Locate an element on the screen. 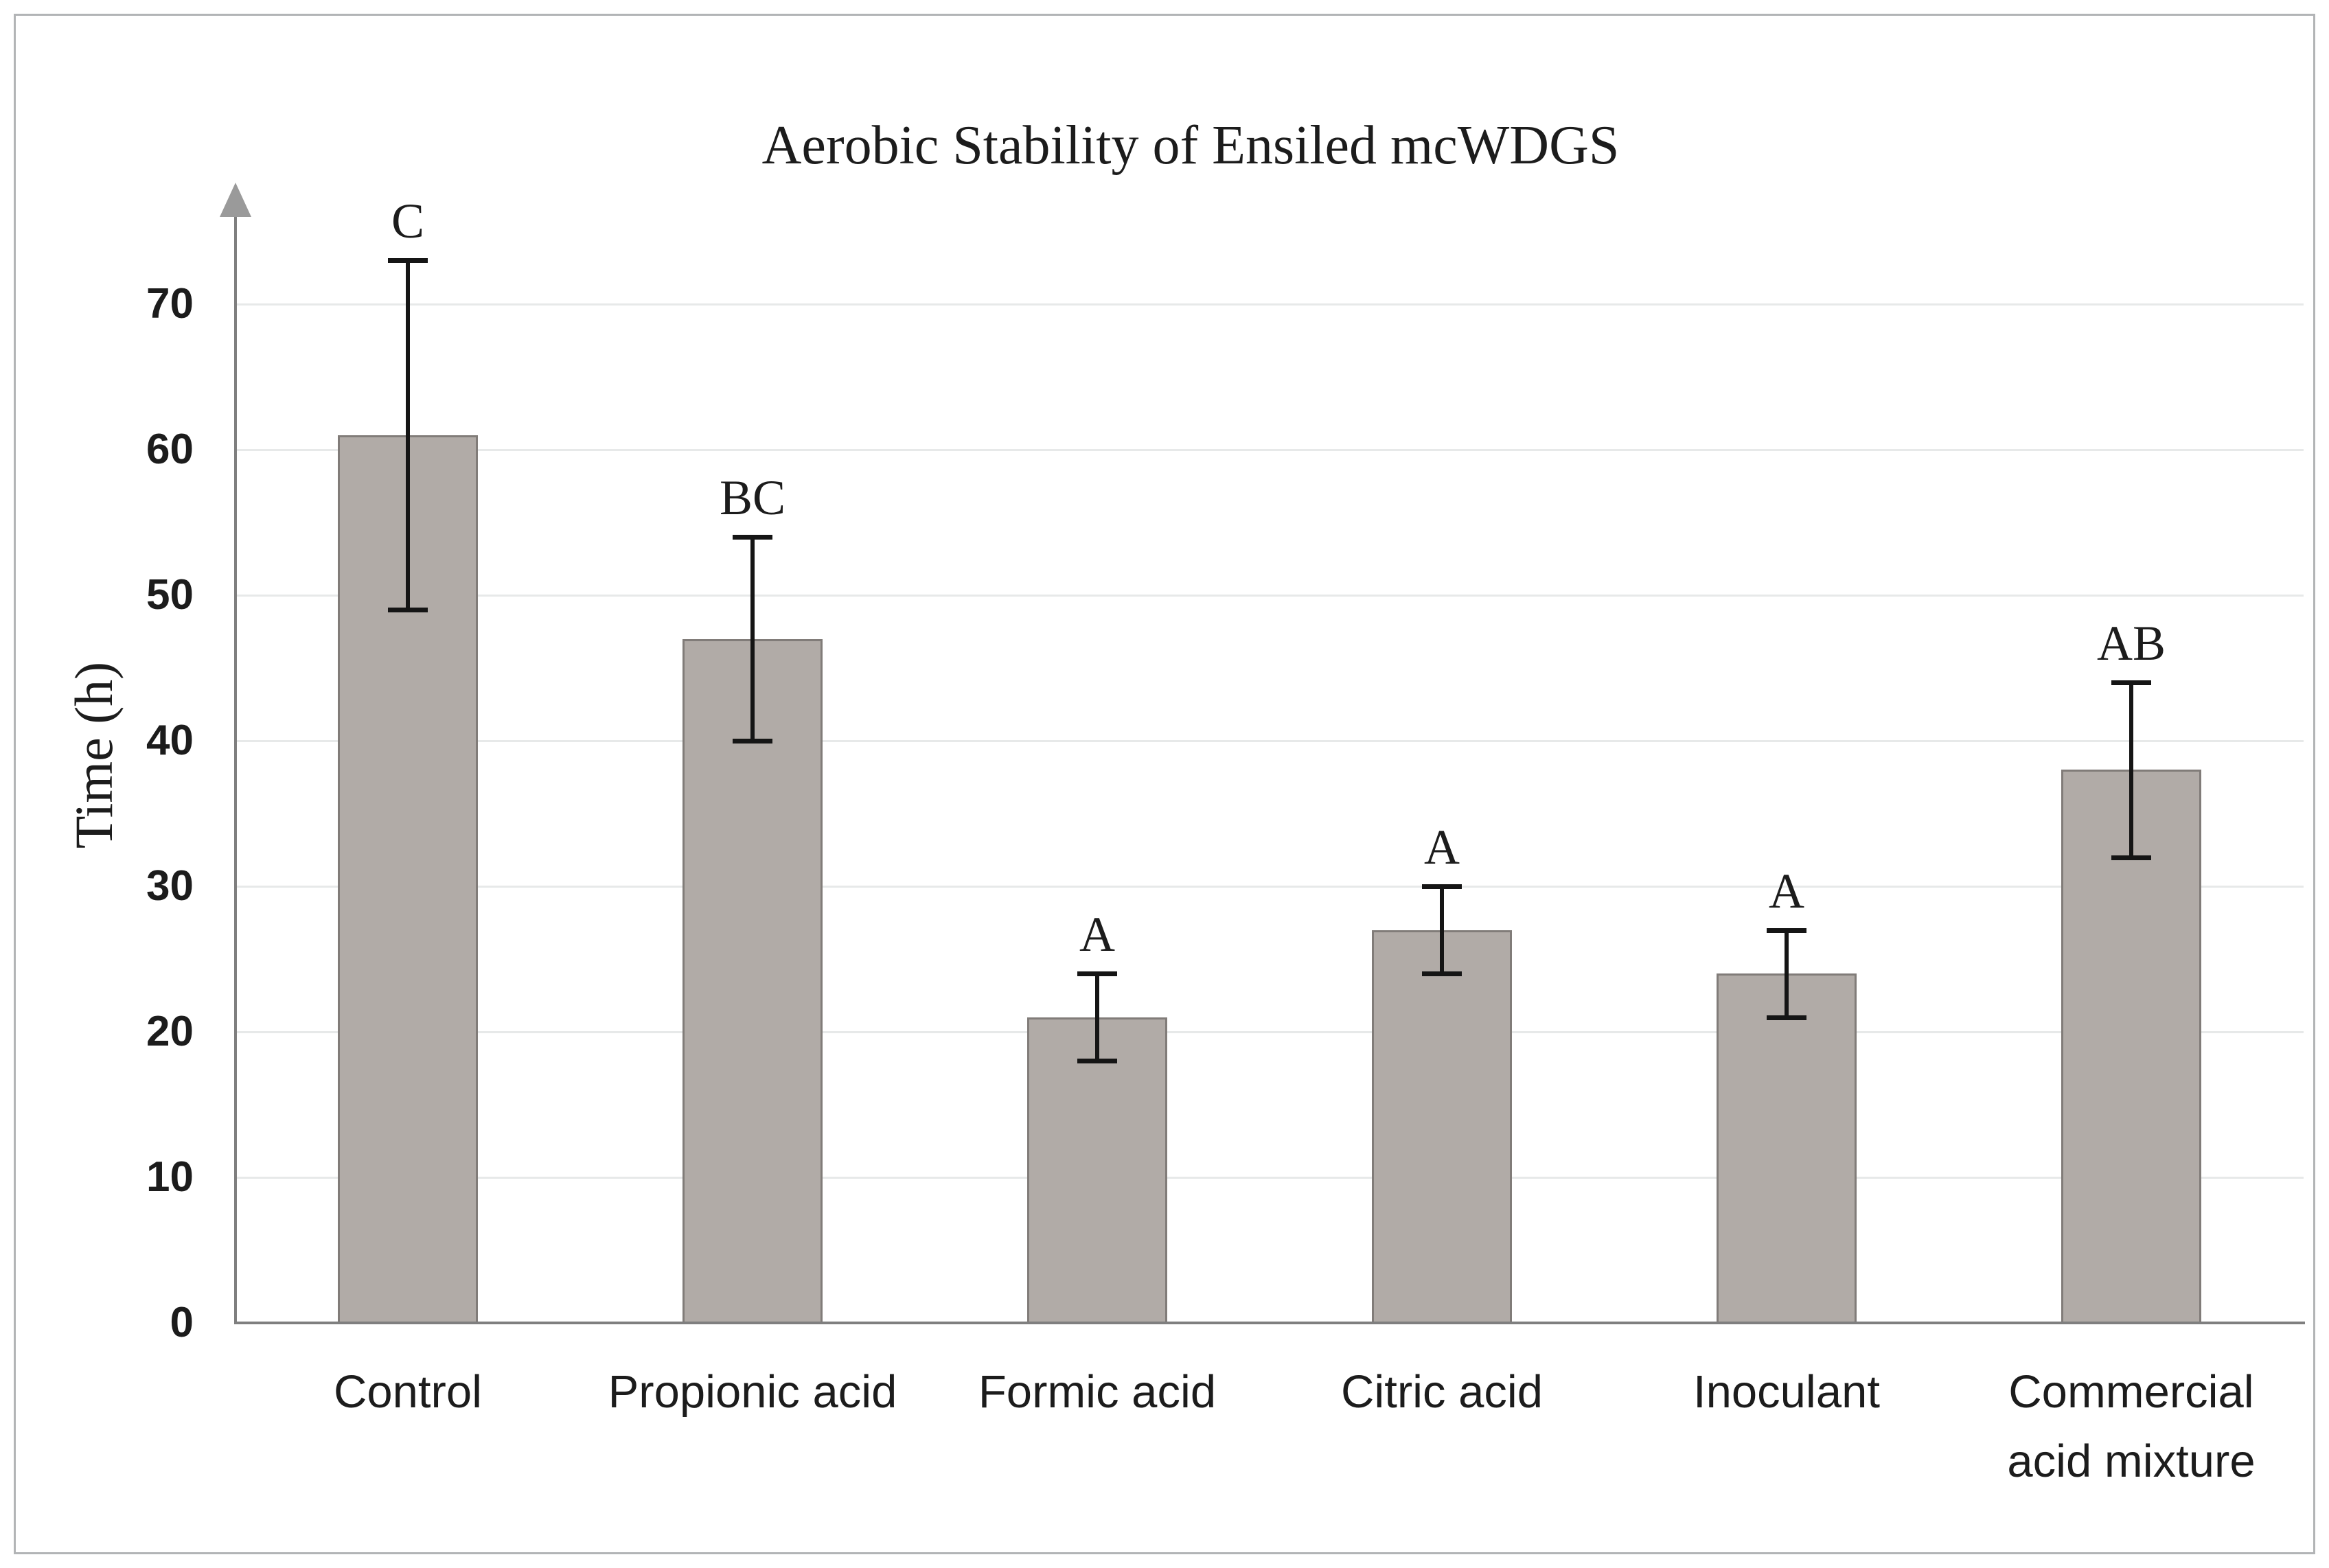  y-tick-label-10: 10 is located at coordinates (170, 1177).